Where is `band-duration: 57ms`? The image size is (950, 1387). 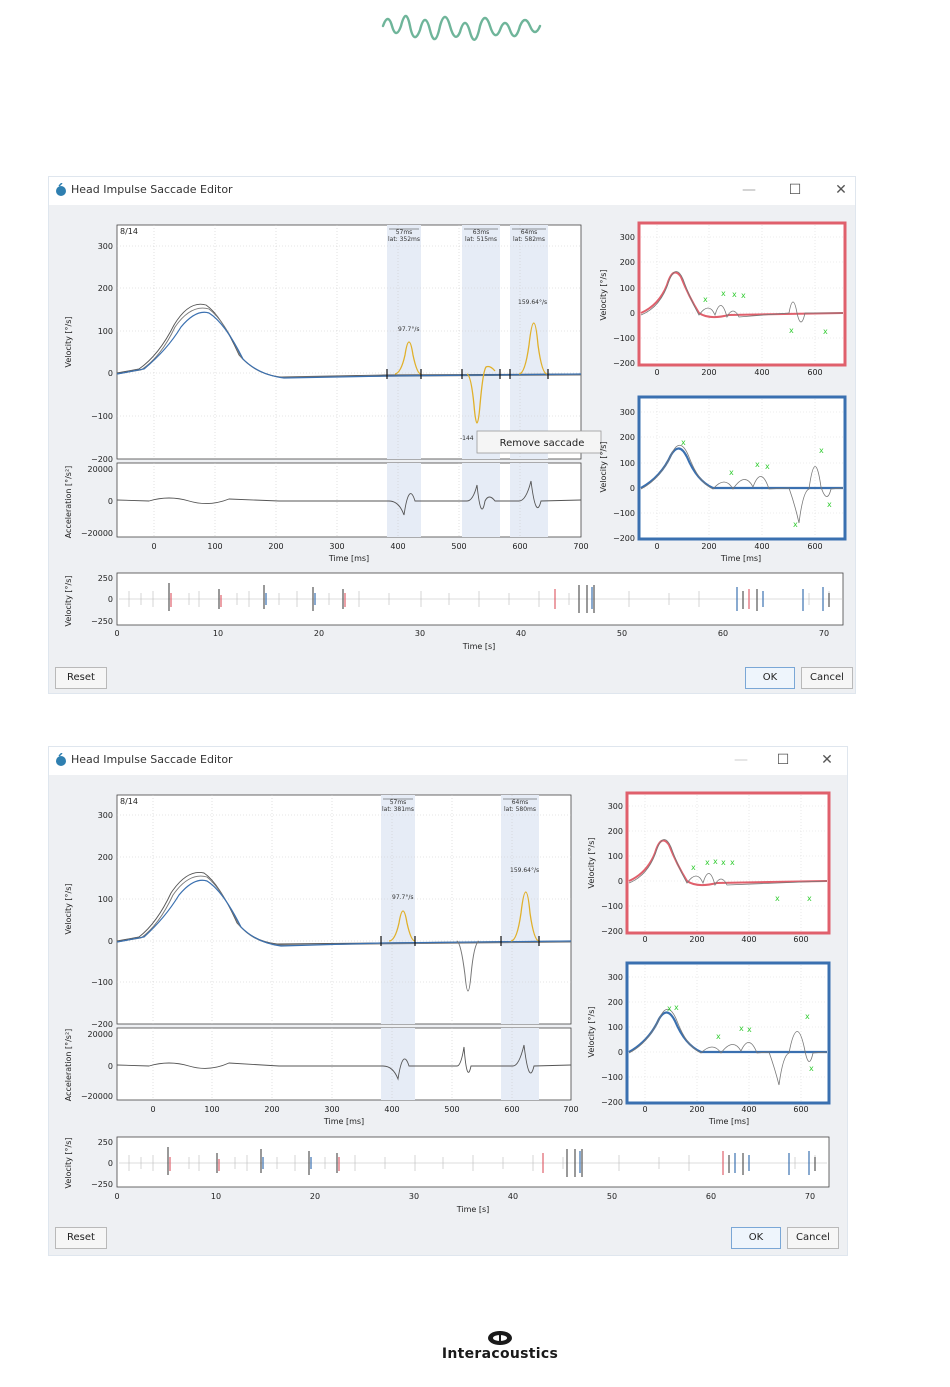 band-duration: 57ms is located at coordinates (404, 232).